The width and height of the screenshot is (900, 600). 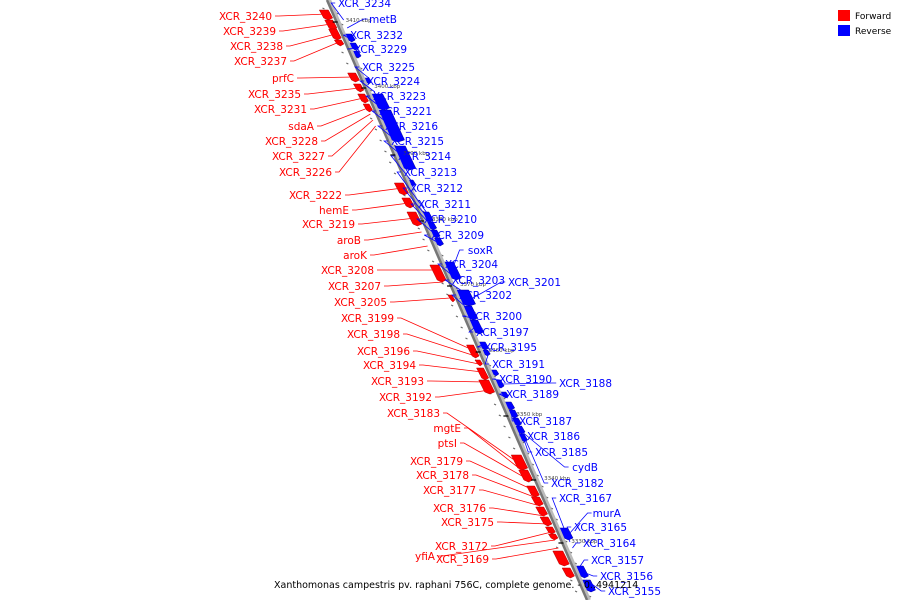 I want to click on scale-label-3: 3380 kbp, so click(x=445, y=220).